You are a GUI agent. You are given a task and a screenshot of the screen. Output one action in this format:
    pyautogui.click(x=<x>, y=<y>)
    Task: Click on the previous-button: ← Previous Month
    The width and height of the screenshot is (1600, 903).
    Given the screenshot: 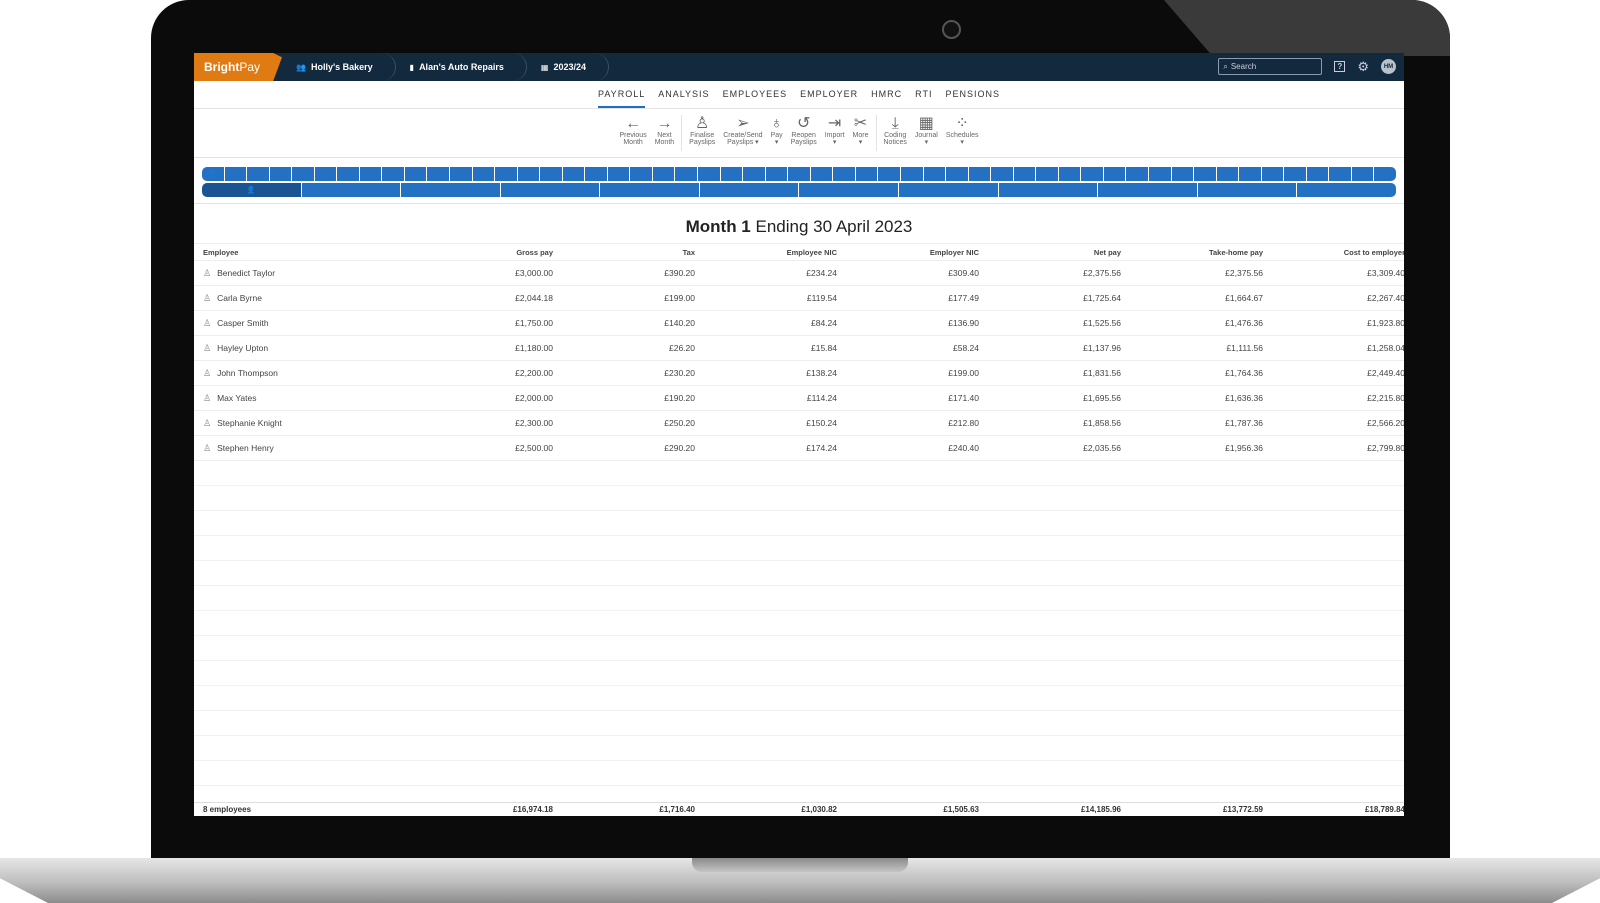 What is the action you would take?
    pyautogui.click(x=632, y=130)
    